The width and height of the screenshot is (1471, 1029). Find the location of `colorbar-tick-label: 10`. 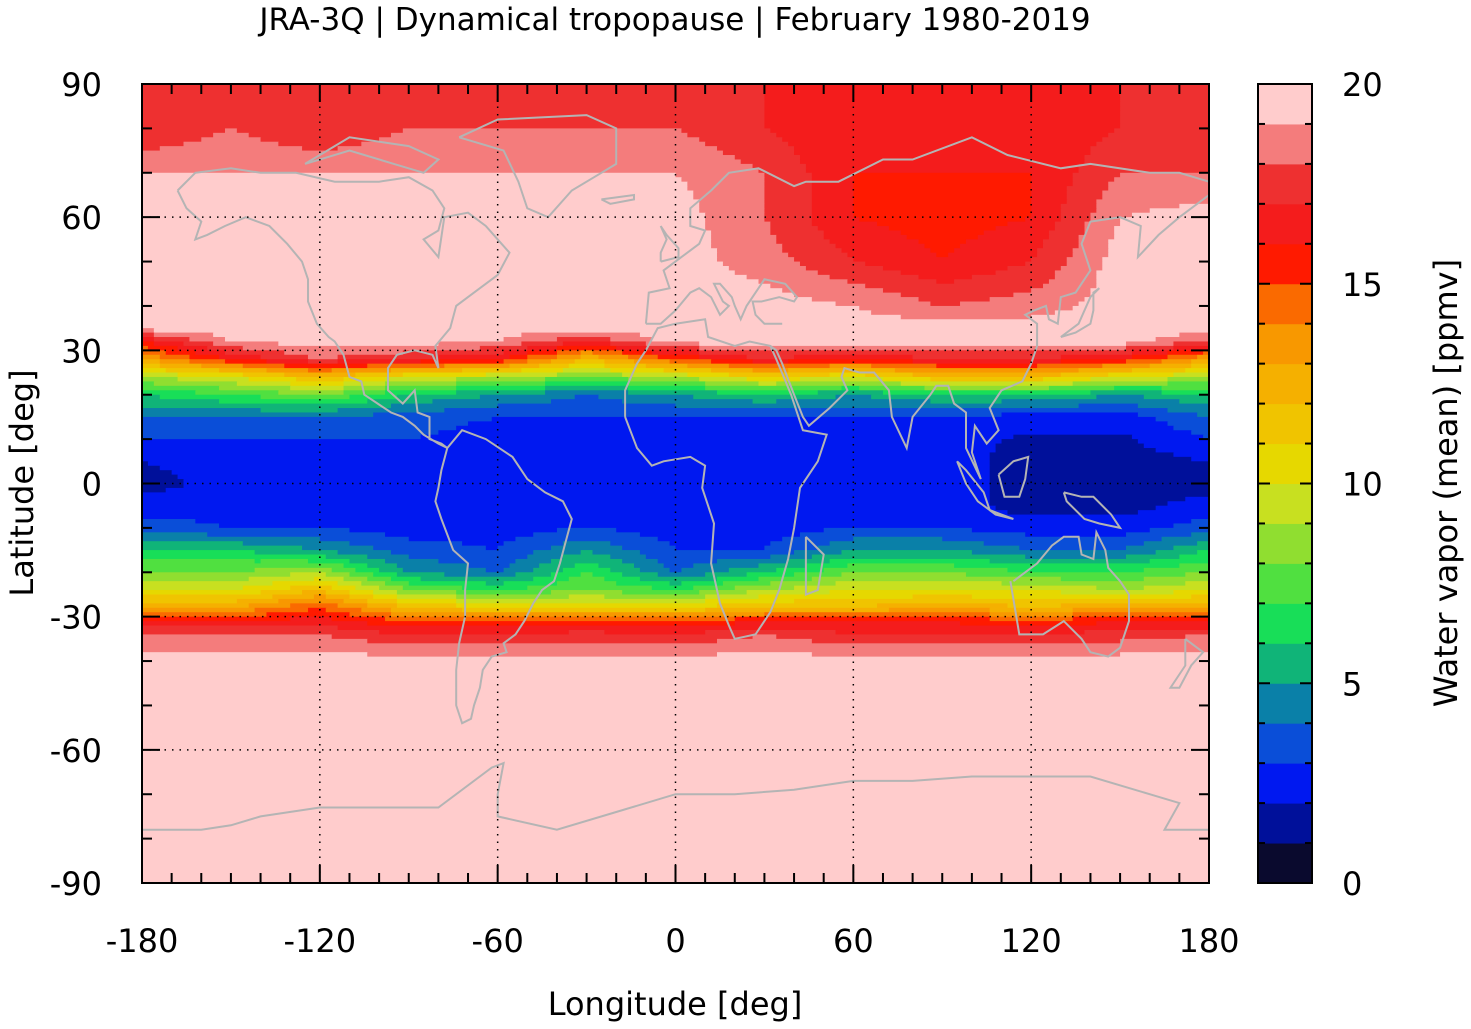

colorbar-tick-label: 10 is located at coordinates (1362, 485).